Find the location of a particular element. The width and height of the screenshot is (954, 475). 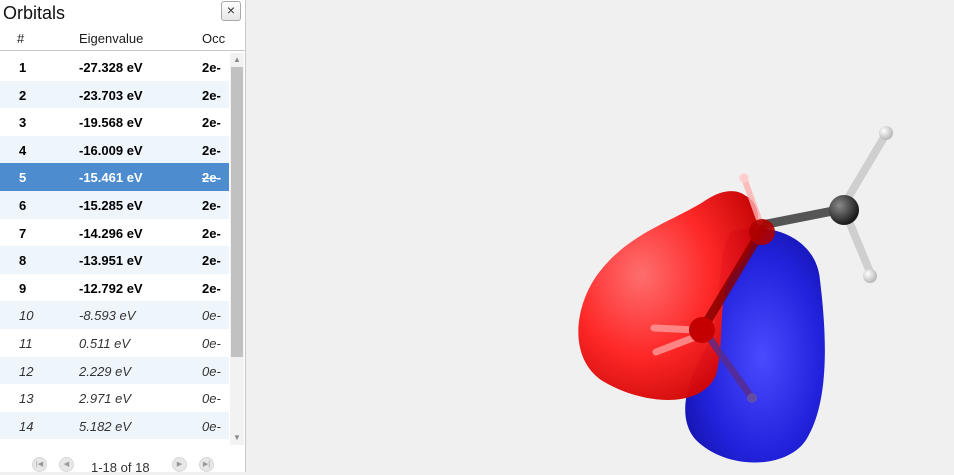

bond-c-h-left is located at coordinates (675, 329).